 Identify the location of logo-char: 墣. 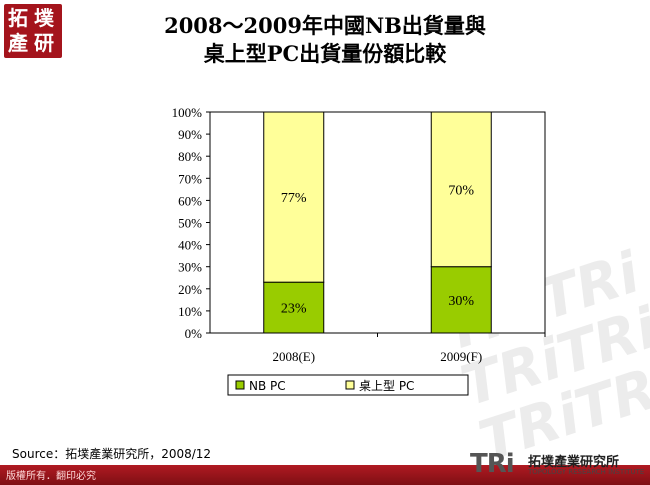
(44, 18).